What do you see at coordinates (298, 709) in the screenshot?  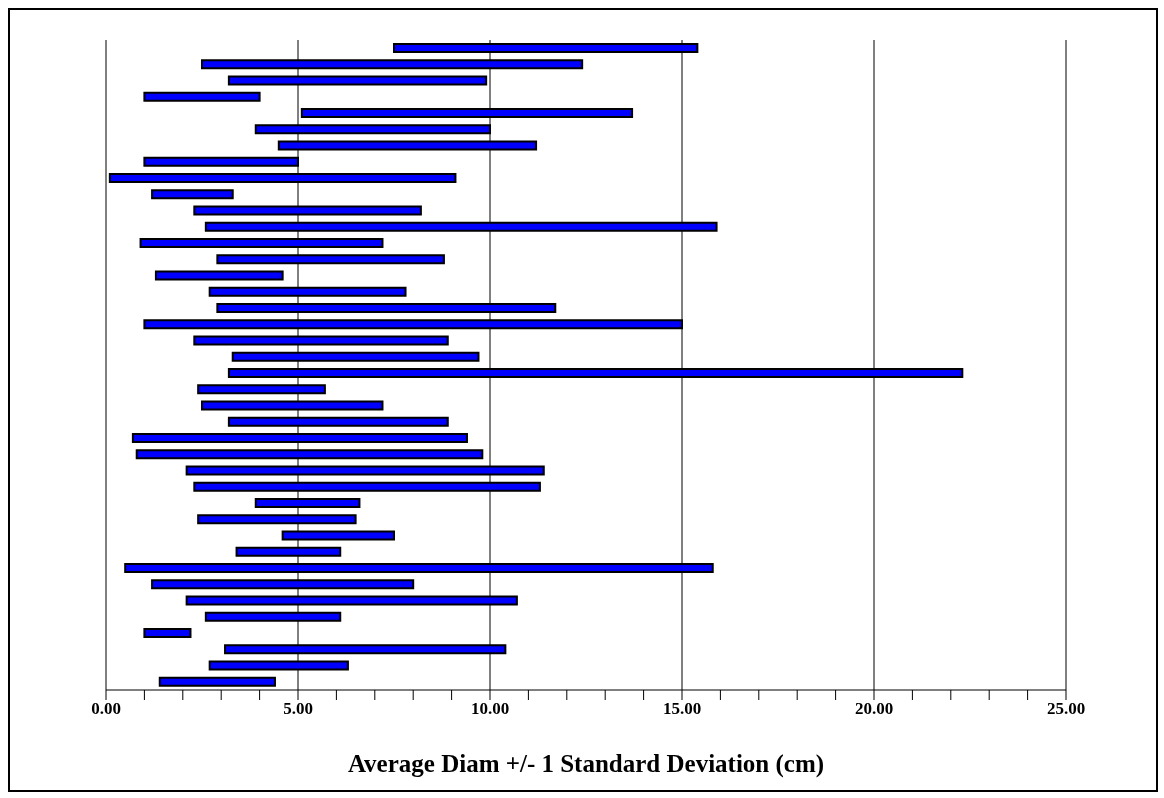 I see `x-tick-label: 5.00` at bounding box center [298, 709].